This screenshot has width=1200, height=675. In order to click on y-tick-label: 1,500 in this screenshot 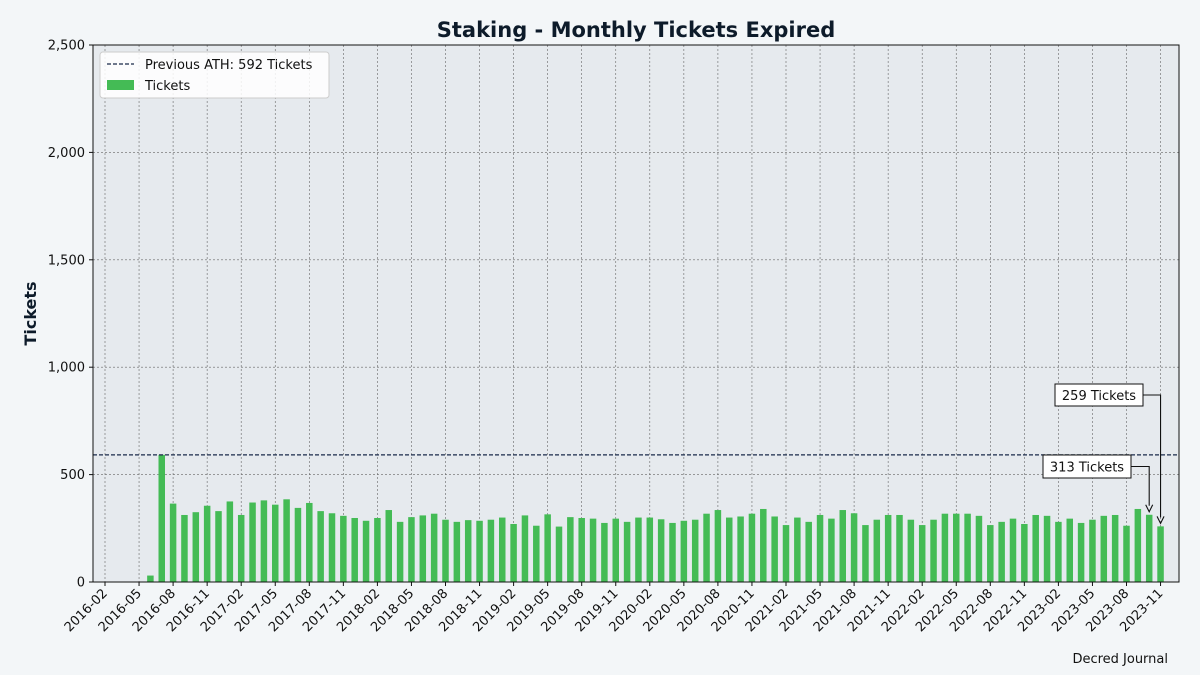, I will do `click(66, 260)`.